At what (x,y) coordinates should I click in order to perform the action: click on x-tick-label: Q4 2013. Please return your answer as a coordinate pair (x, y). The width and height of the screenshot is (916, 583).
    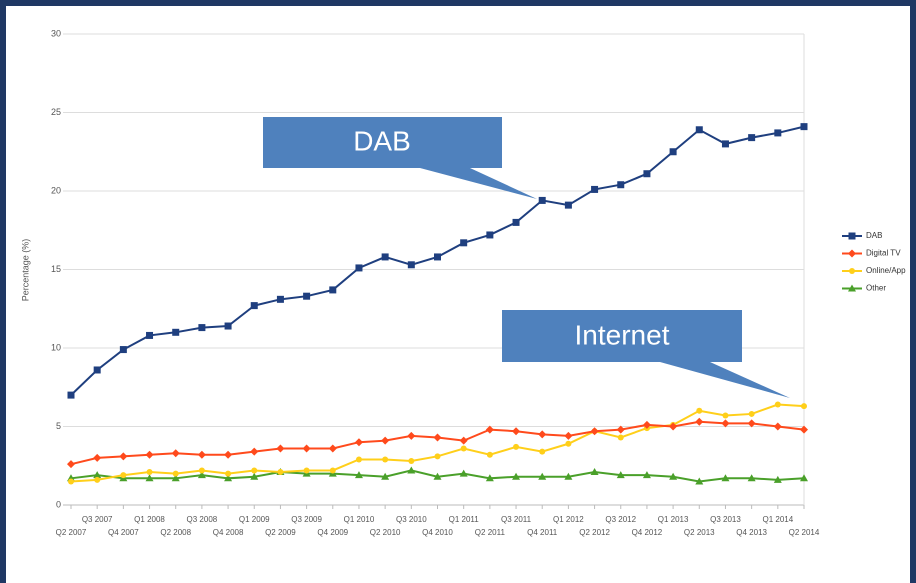
    Looking at the image, I should click on (751, 532).